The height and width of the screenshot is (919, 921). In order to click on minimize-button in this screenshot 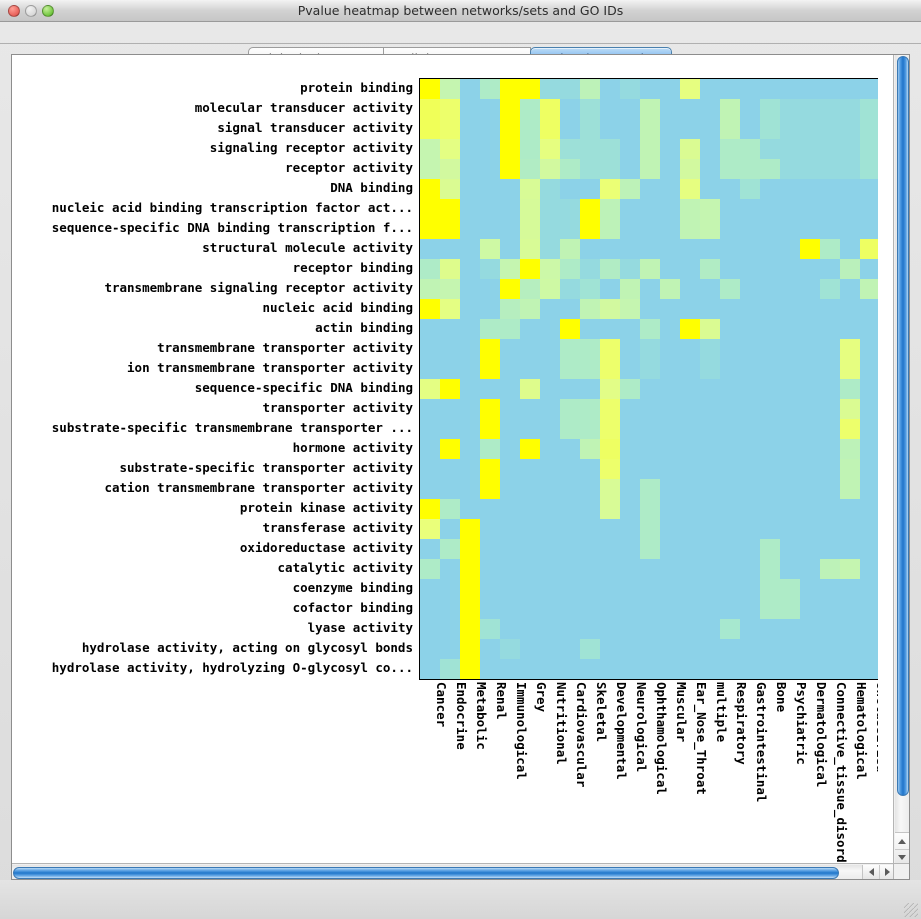, I will do `click(31, 11)`.